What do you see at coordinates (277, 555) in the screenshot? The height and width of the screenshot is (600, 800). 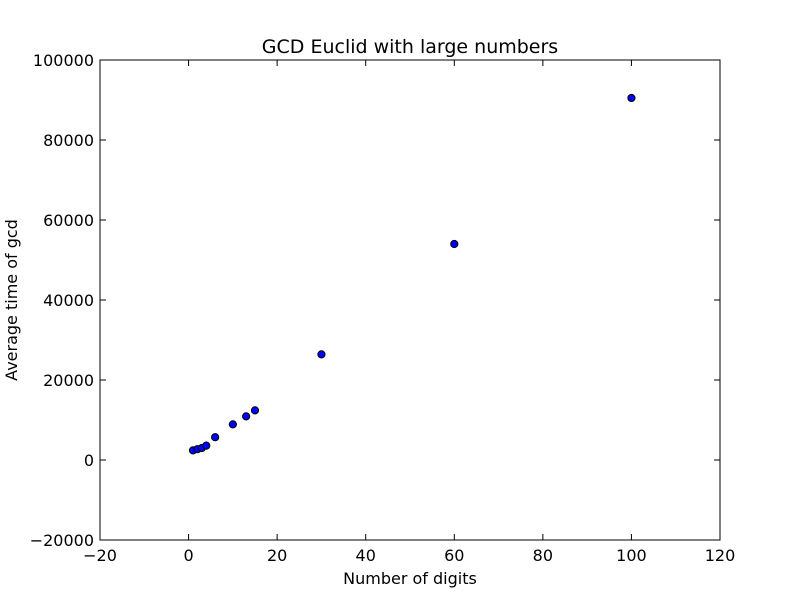 I see `x-tick-label: 20` at bounding box center [277, 555].